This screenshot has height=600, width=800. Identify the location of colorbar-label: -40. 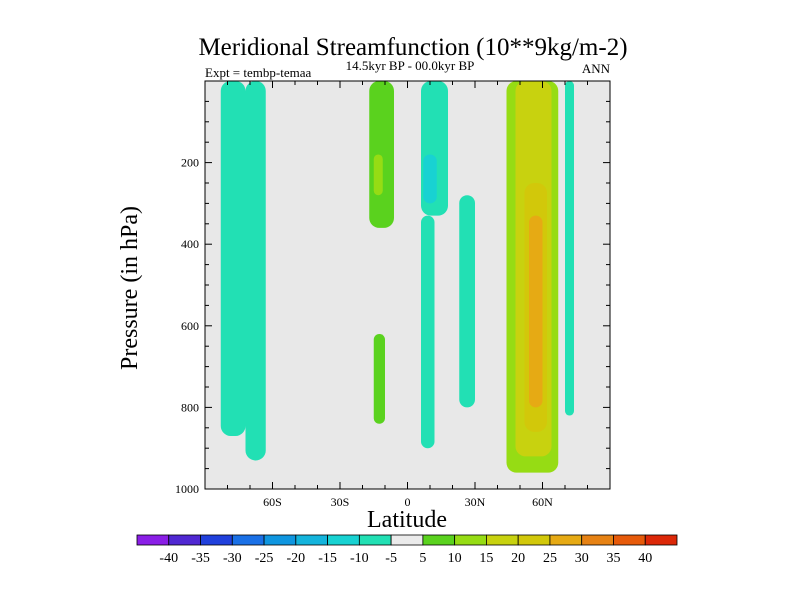
(168, 558).